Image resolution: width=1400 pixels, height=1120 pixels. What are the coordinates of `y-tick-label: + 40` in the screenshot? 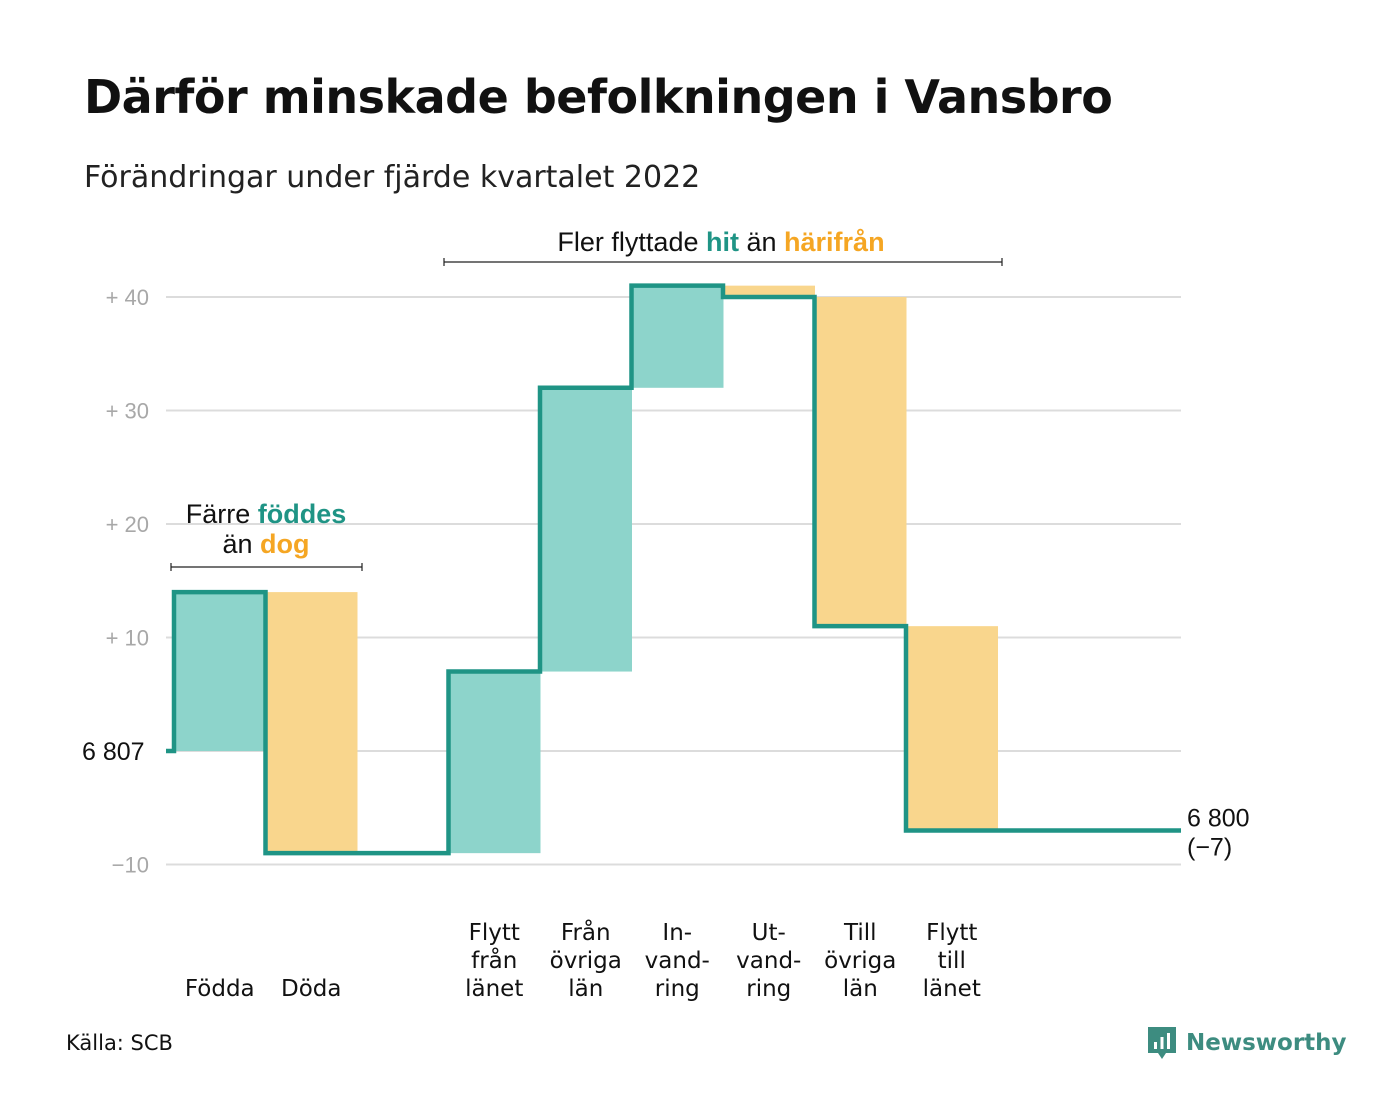 It's located at (127, 297).